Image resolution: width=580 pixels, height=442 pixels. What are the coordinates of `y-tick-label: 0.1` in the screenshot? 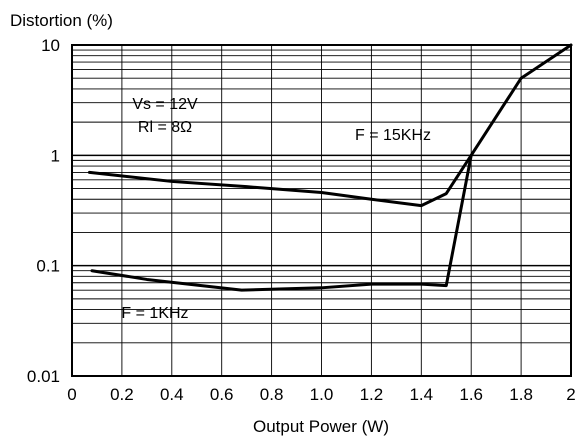 It's located at (48, 266).